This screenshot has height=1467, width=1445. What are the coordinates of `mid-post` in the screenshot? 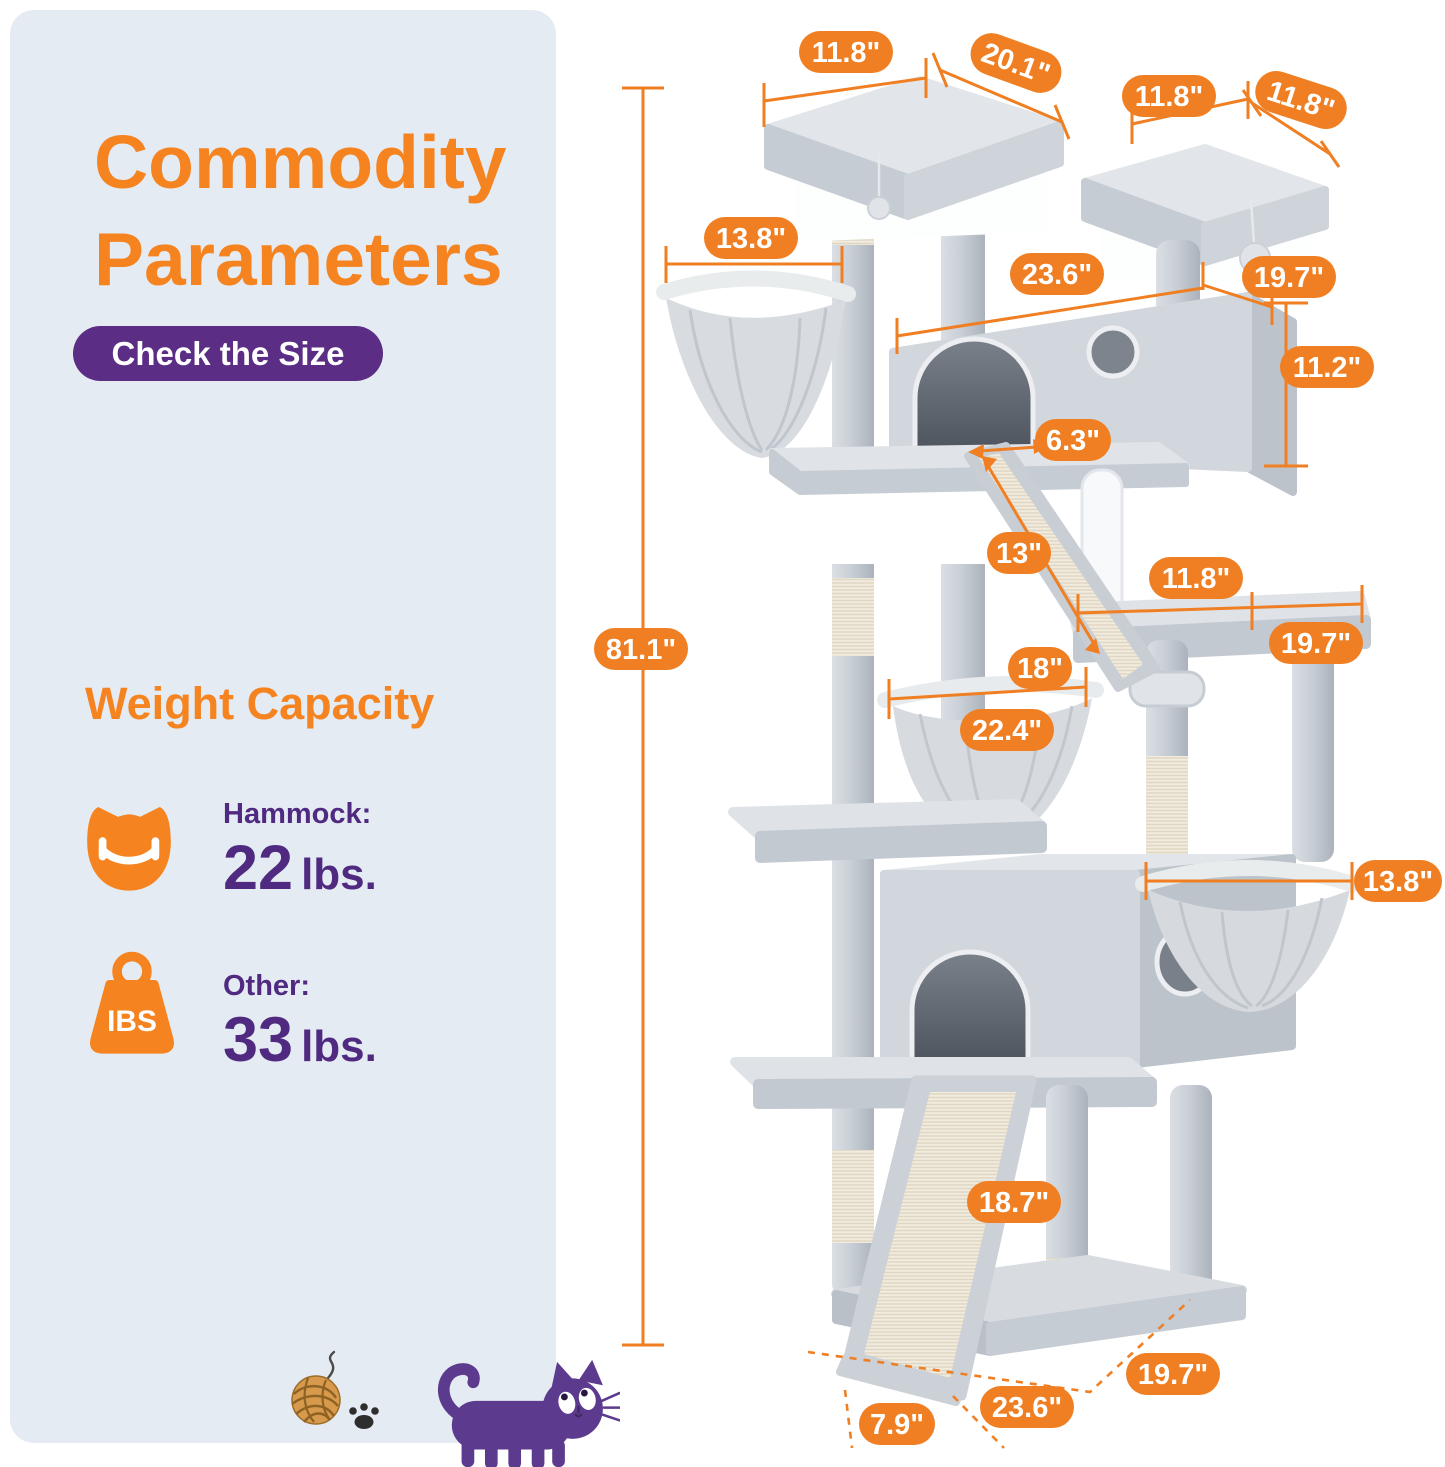 It's located at (1167, 756).